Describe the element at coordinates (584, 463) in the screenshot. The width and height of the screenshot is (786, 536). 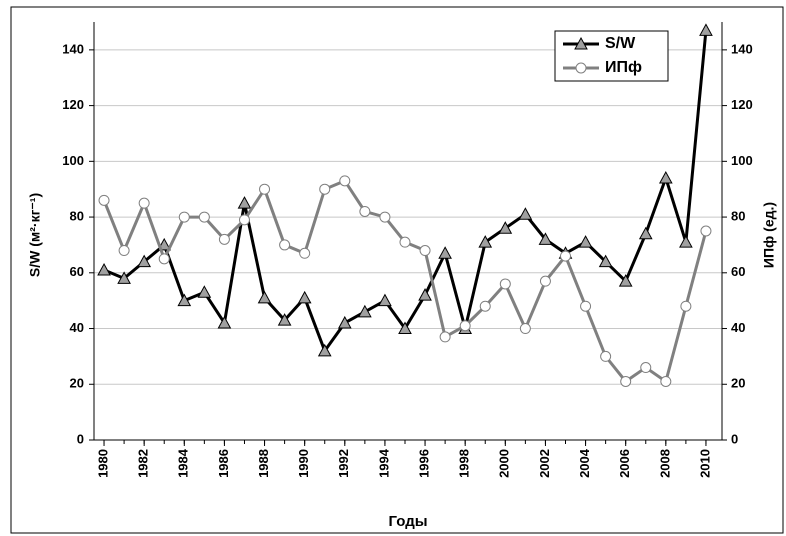
I see `x-tick-label: 2004` at that location.